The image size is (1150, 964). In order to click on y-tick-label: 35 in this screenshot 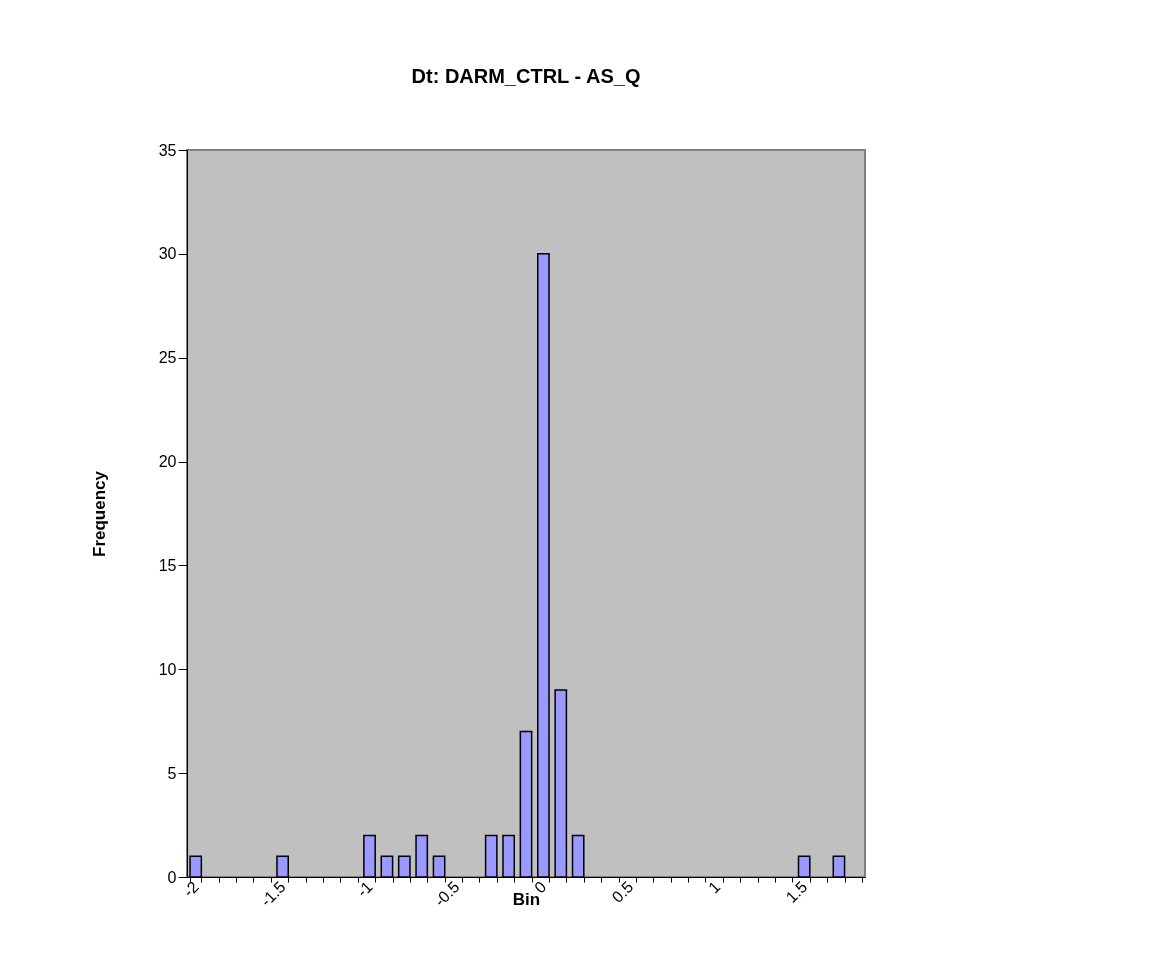, I will do `click(167, 150)`.